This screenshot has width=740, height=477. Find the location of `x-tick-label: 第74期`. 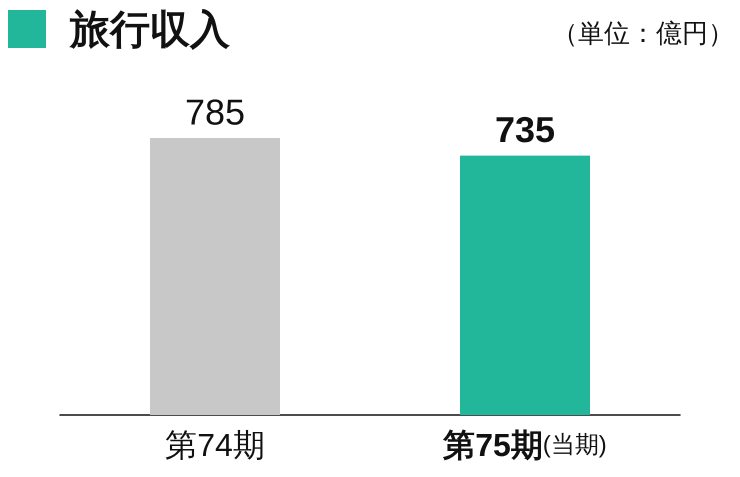

x-tick-label: 第74期 is located at coordinates (215, 445).